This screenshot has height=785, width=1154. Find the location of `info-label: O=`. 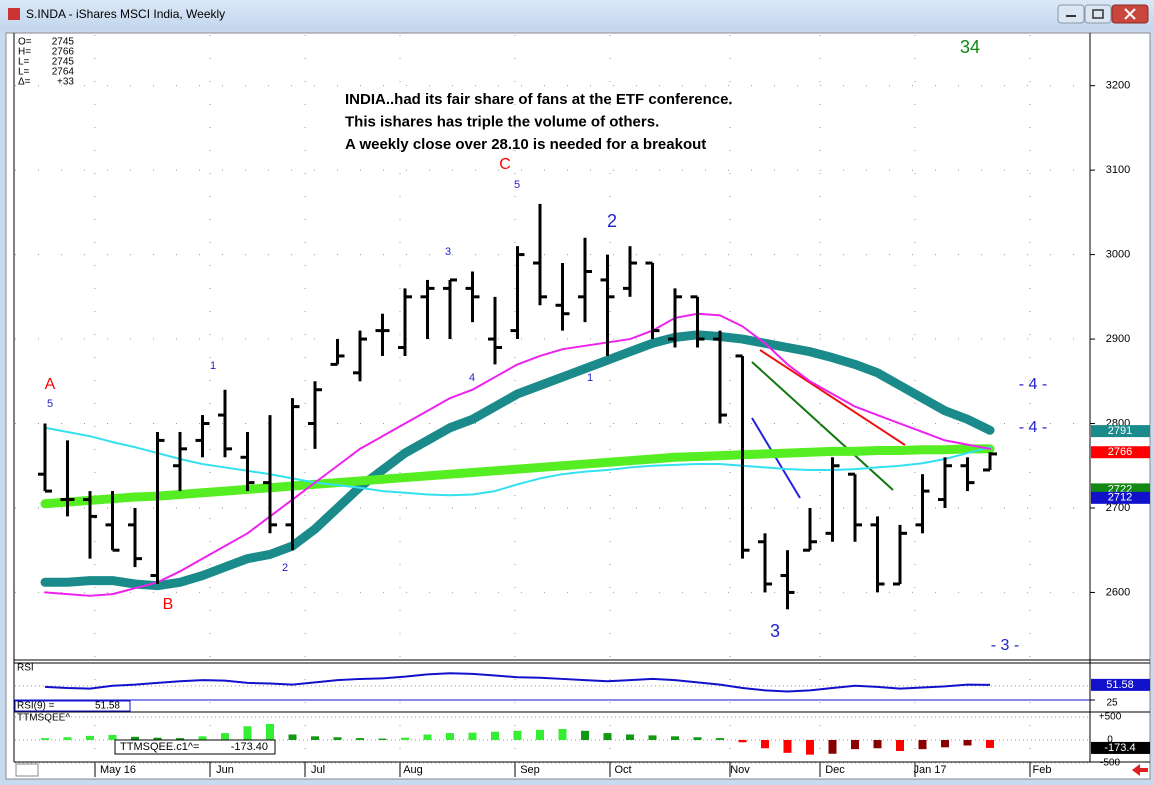

info-label: O= is located at coordinates (25, 42).